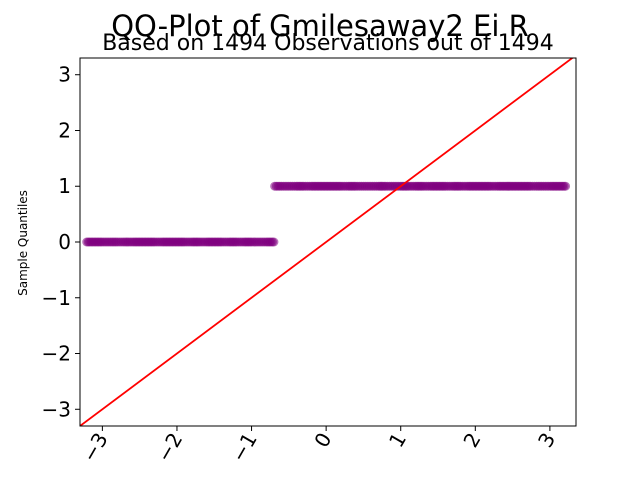 Image resolution: width=640 pixels, height=480 pixels. I want to click on y-tick-label: 0, so click(64, 242).